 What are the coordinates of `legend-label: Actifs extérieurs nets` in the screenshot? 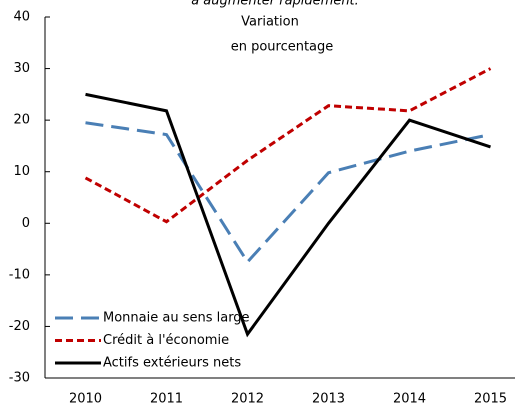 It's located at (172, 363).